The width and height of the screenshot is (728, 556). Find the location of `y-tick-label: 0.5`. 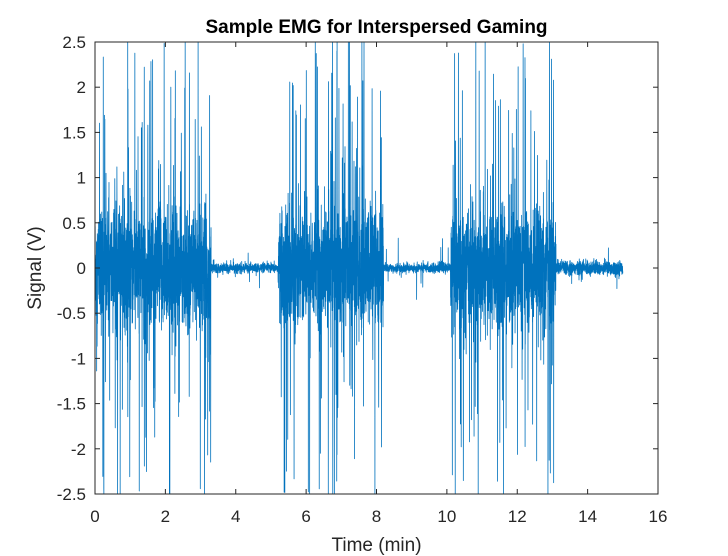

y-tick-label: 0.5 is located at coordinates (74, 223).